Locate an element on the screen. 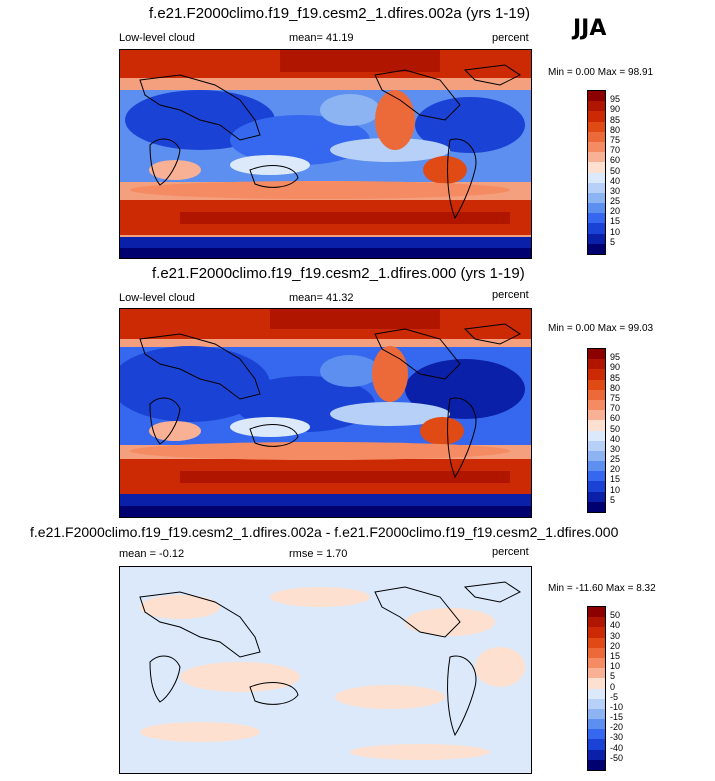 The width and height of the screenshot is (715, 781). panel-1-colorbar is located at coordinates (596, 172).